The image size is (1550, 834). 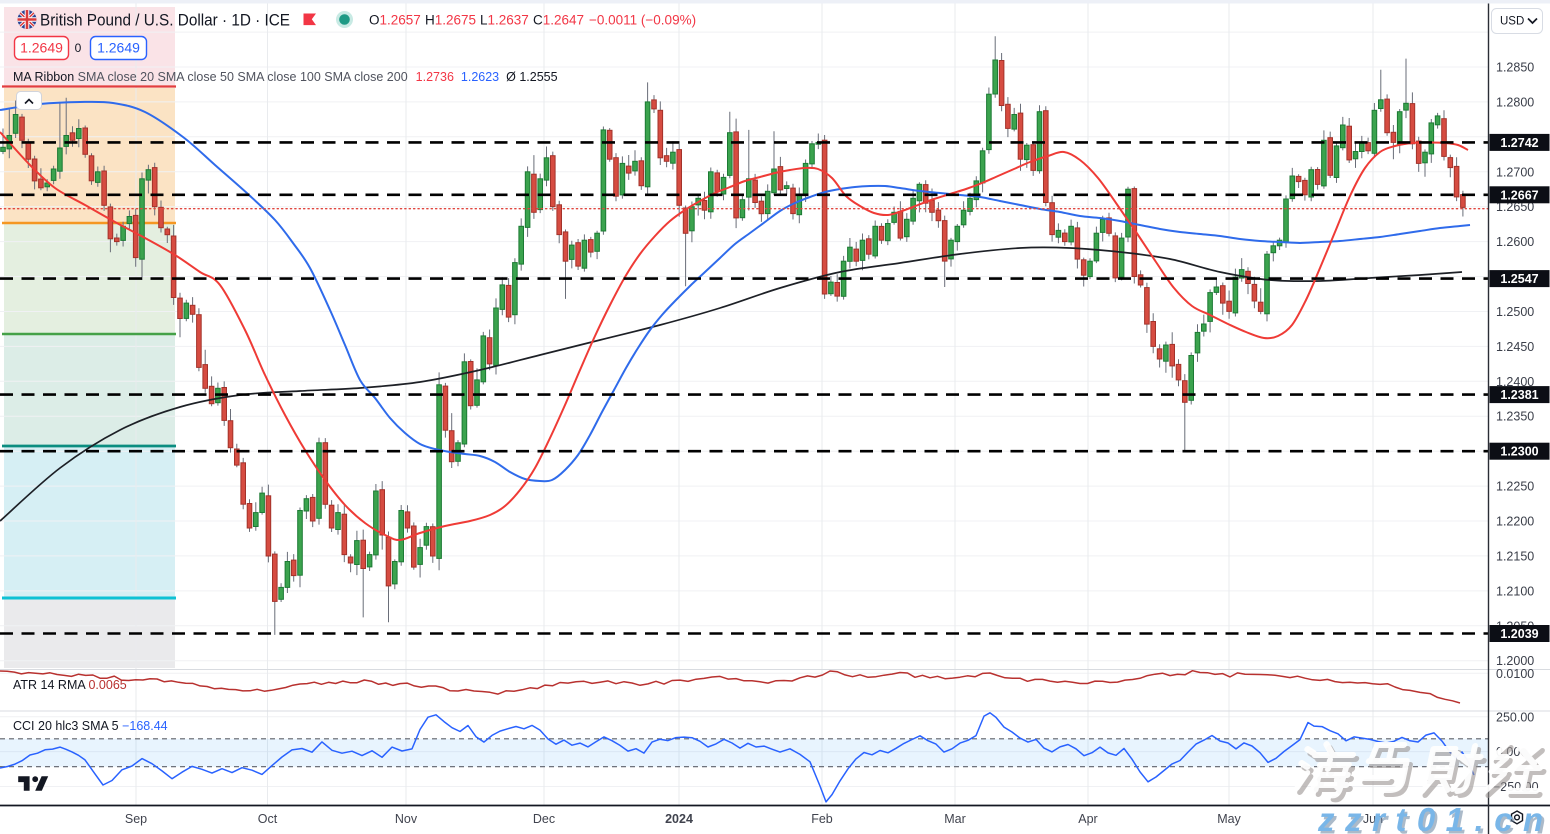 What do you see at coordinates (544, 819) in the screenshot?
I see `svg-text: Dec` at bounding box center [544, 819].